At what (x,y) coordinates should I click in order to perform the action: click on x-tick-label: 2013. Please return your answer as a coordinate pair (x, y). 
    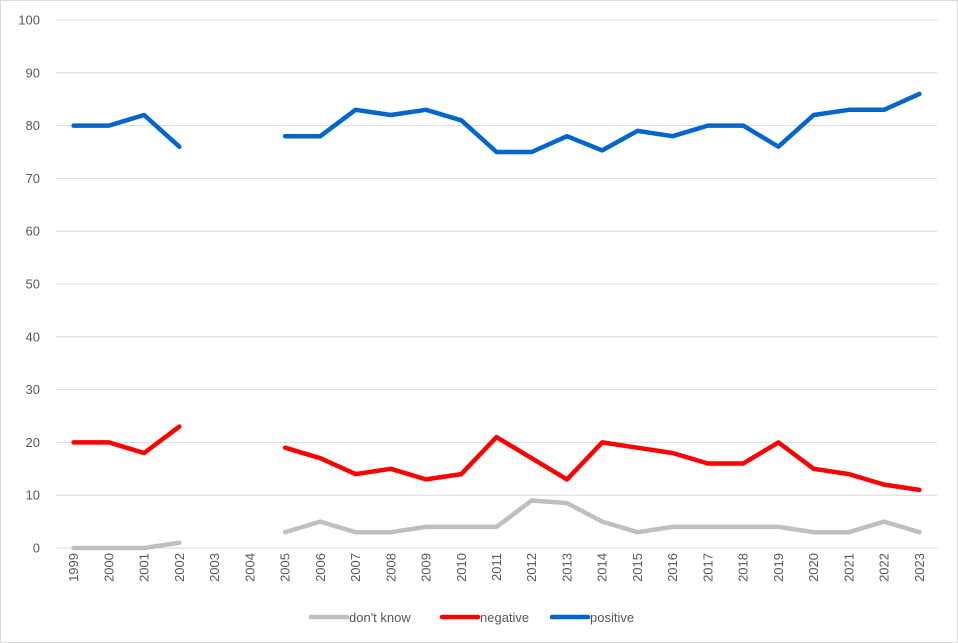
    Looking at the image, I should click on (566, 567).